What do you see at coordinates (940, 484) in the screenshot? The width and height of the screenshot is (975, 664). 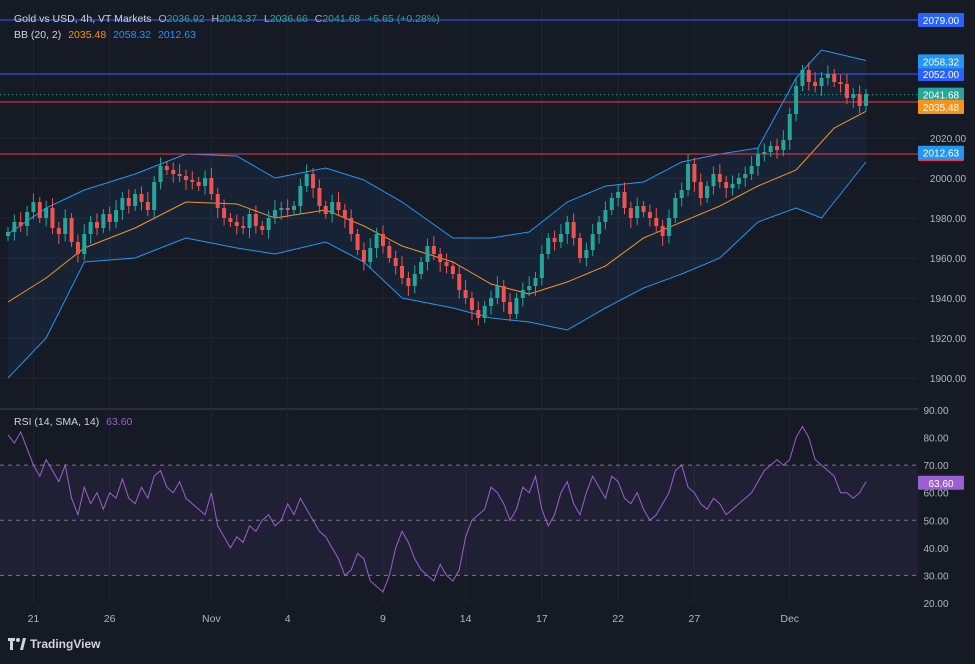 I see `rsi-value-tag: 63.60` at bounding box center [940, 484].